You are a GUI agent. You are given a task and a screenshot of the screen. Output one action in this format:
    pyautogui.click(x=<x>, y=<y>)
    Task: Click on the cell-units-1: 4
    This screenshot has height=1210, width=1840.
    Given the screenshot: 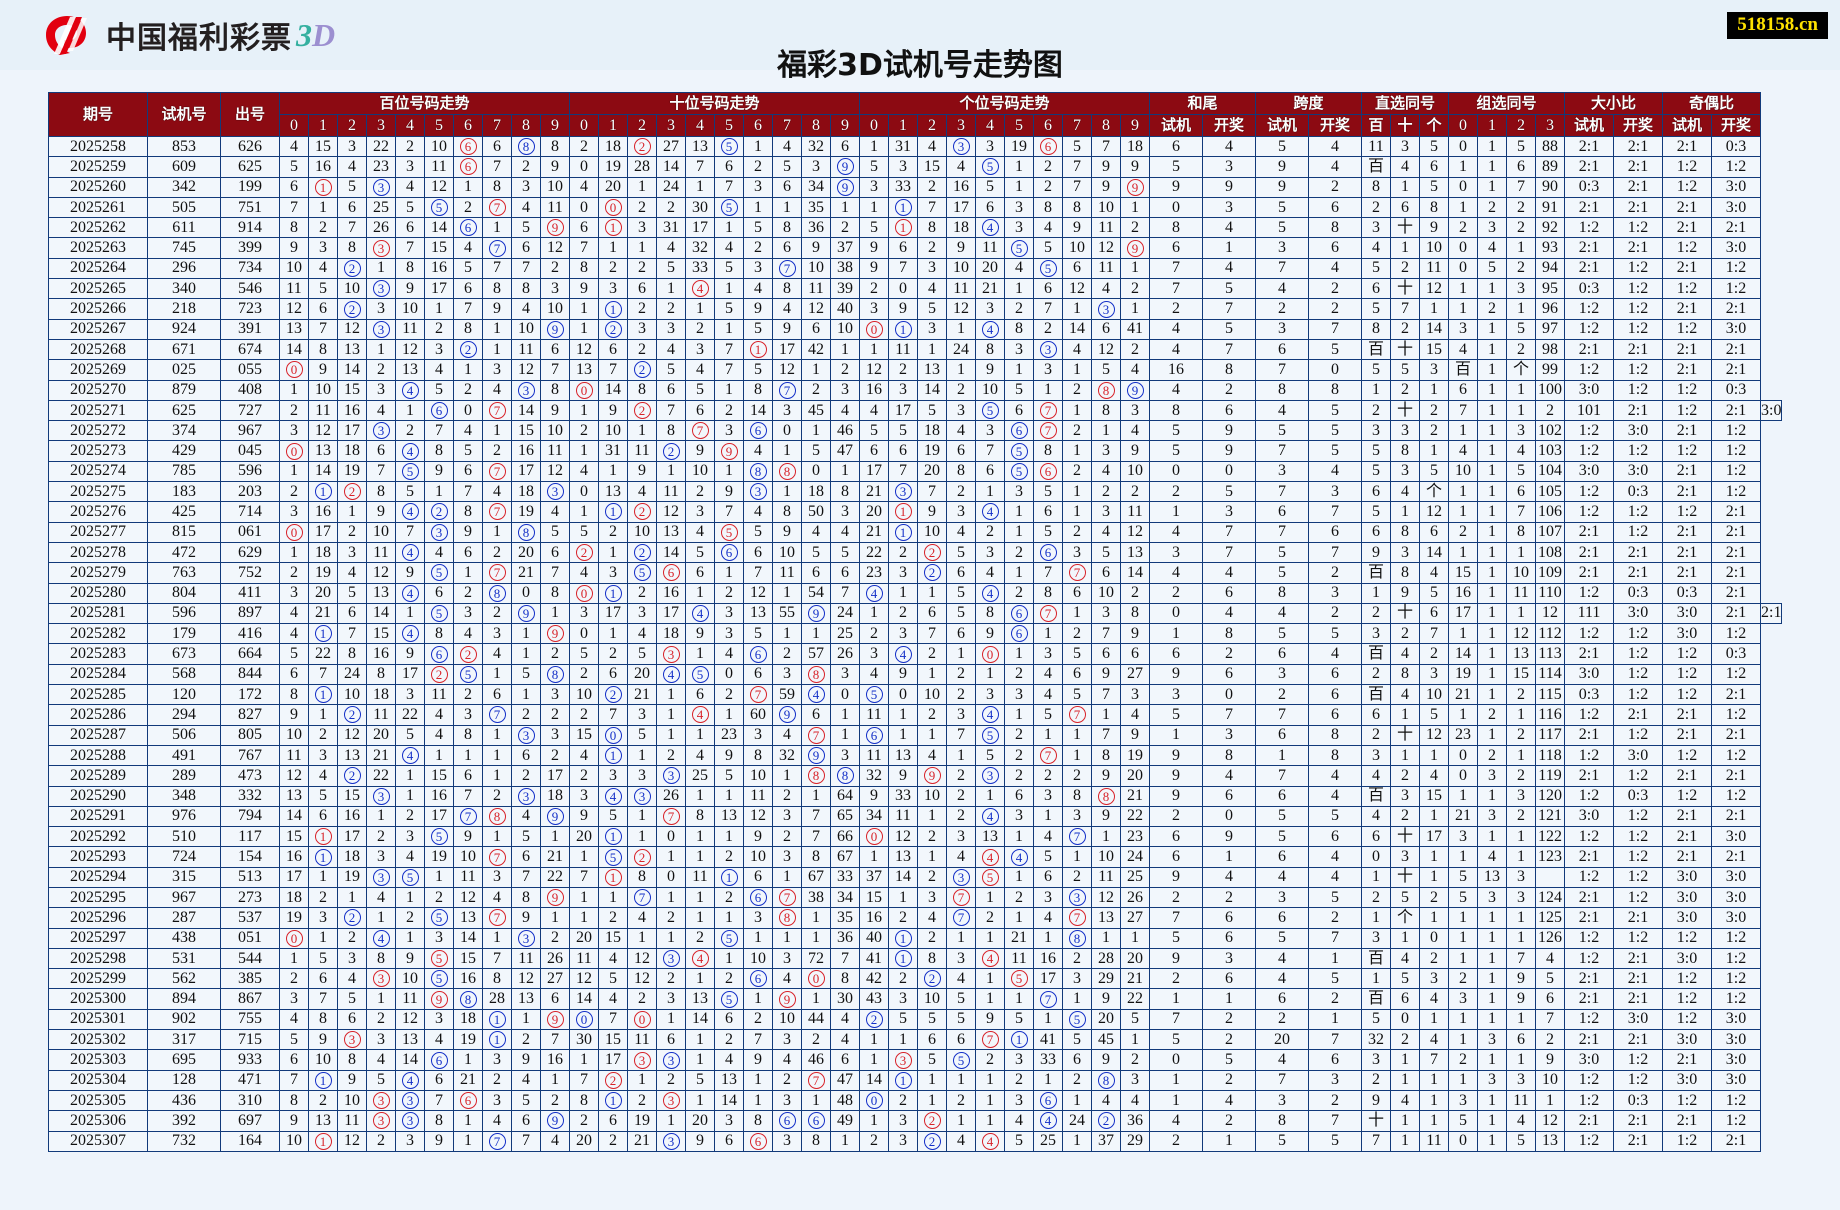 What is the action you would take?
    pyautogui.click(x=903, y=654)
    